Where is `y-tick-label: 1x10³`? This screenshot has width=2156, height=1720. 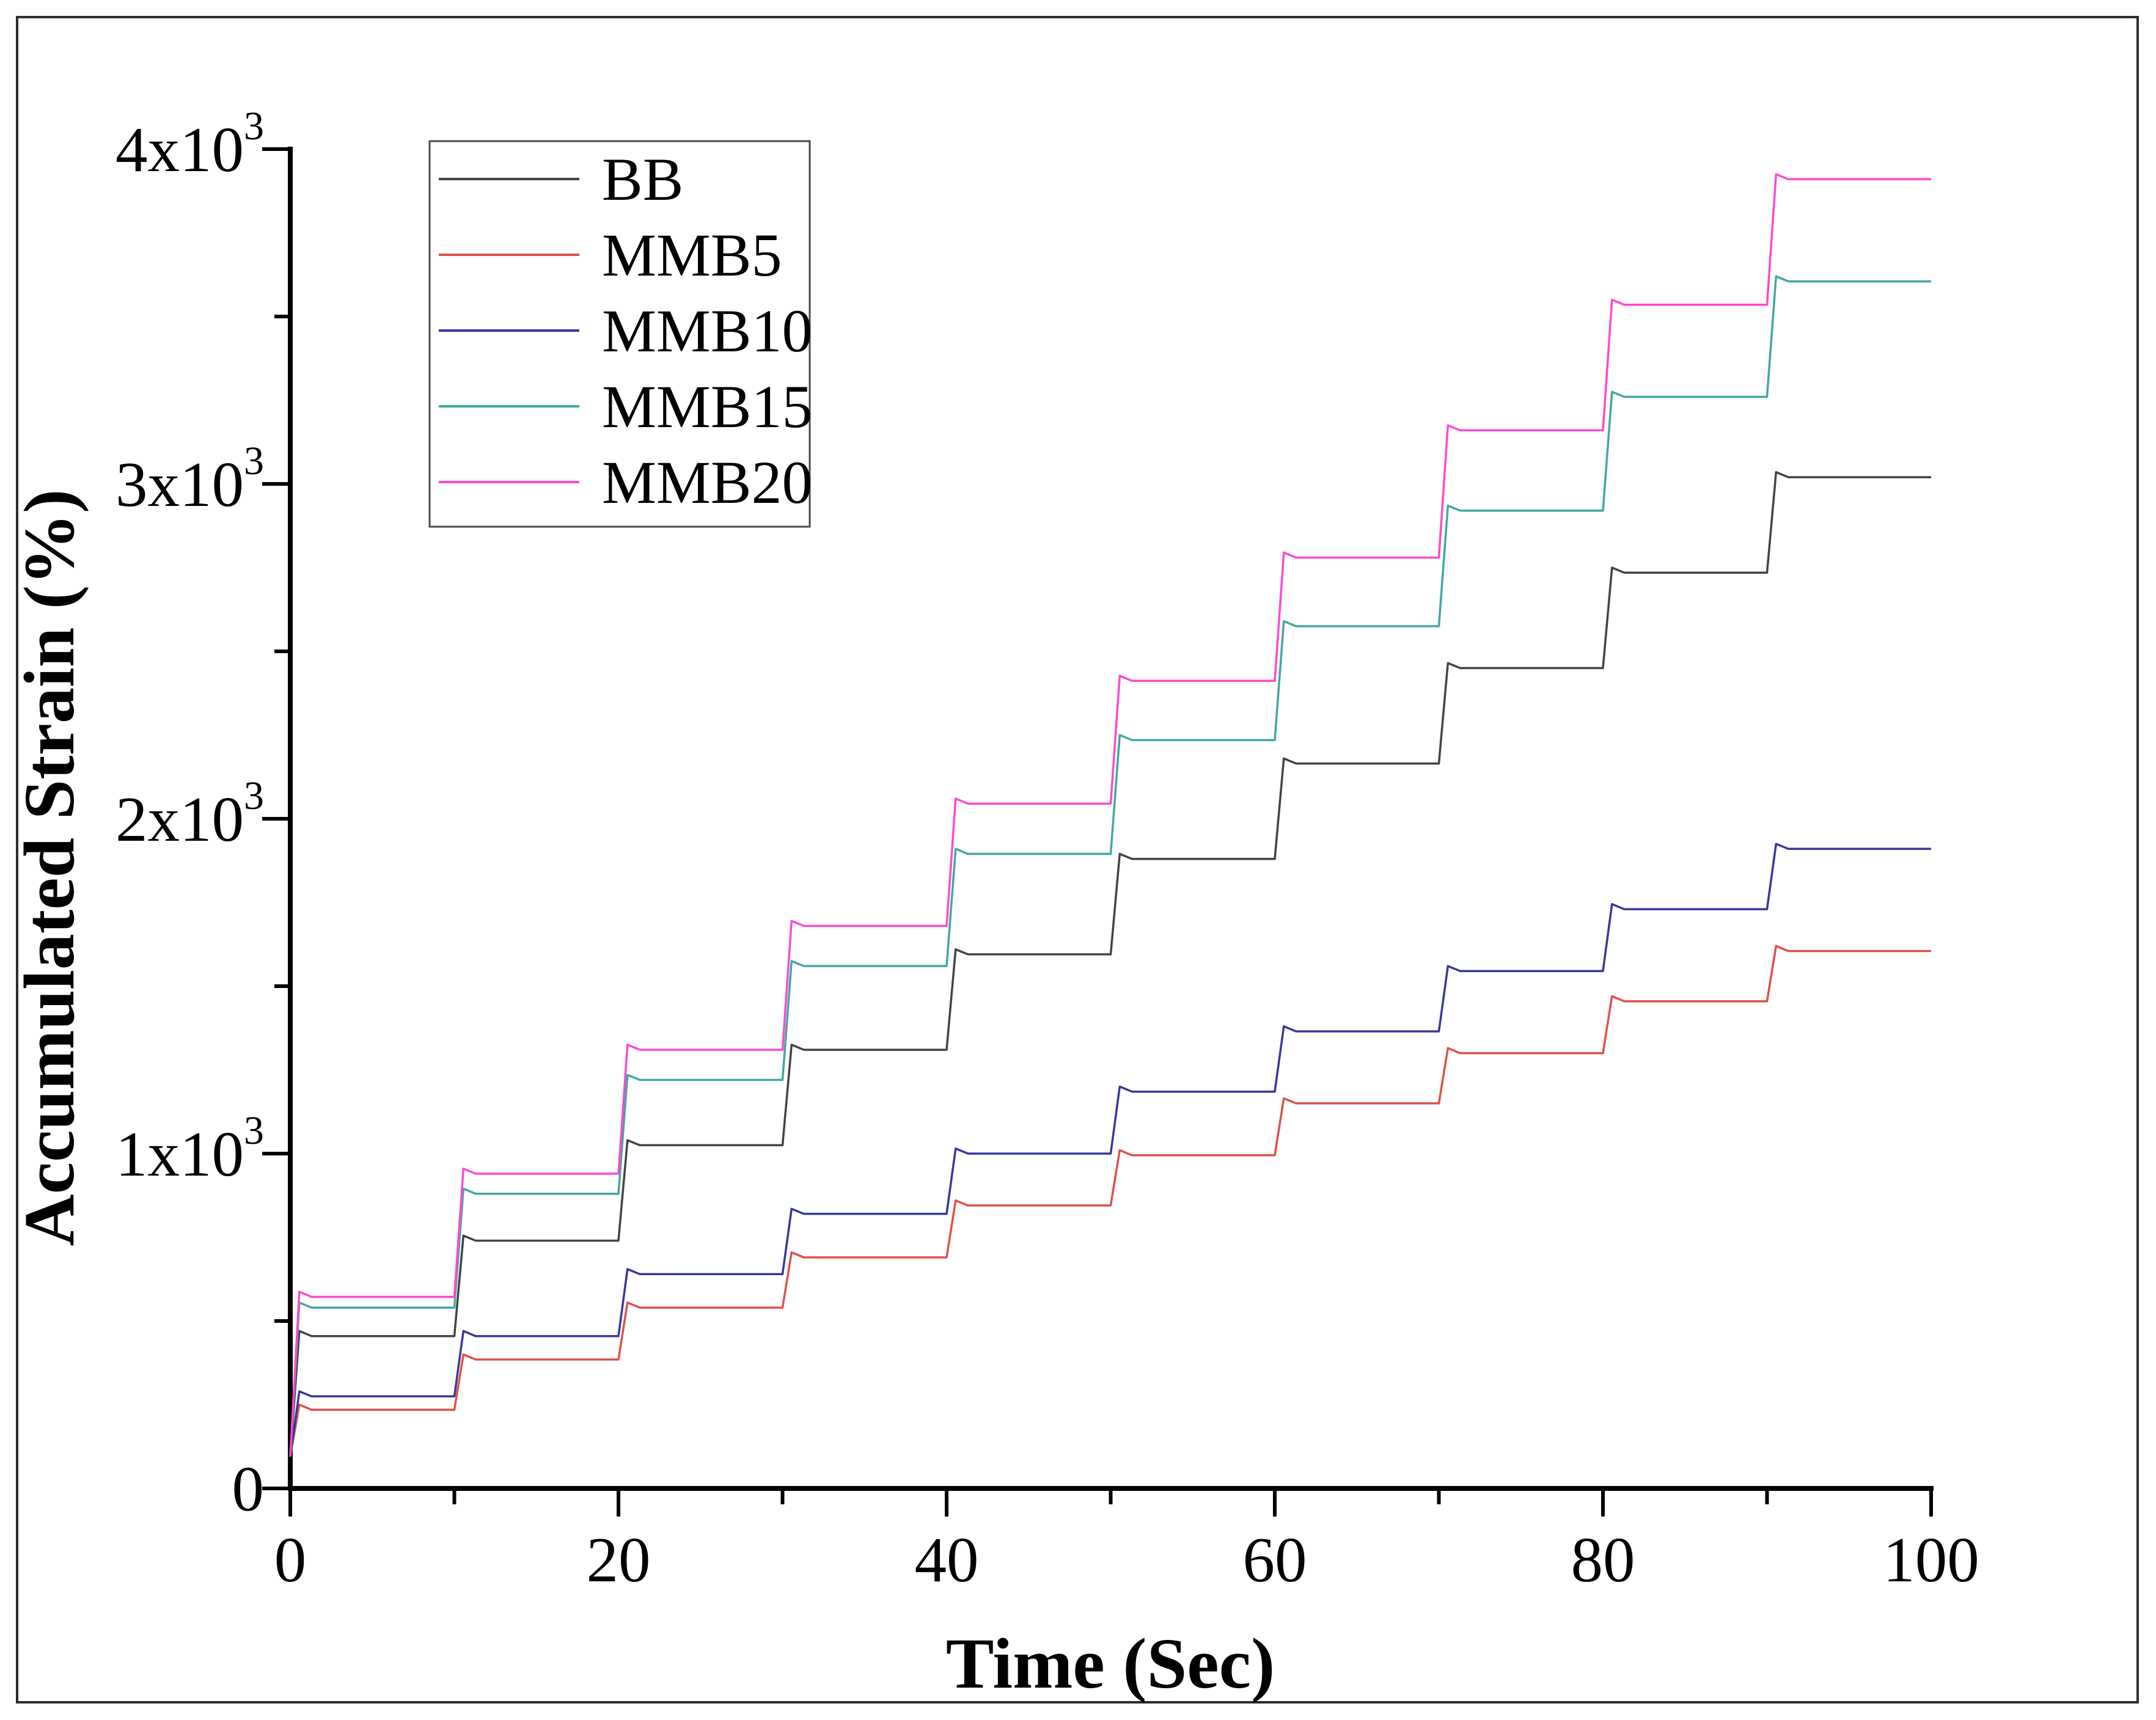 y-tick-label: 1x10³ is located at coordinates (190, 1149).